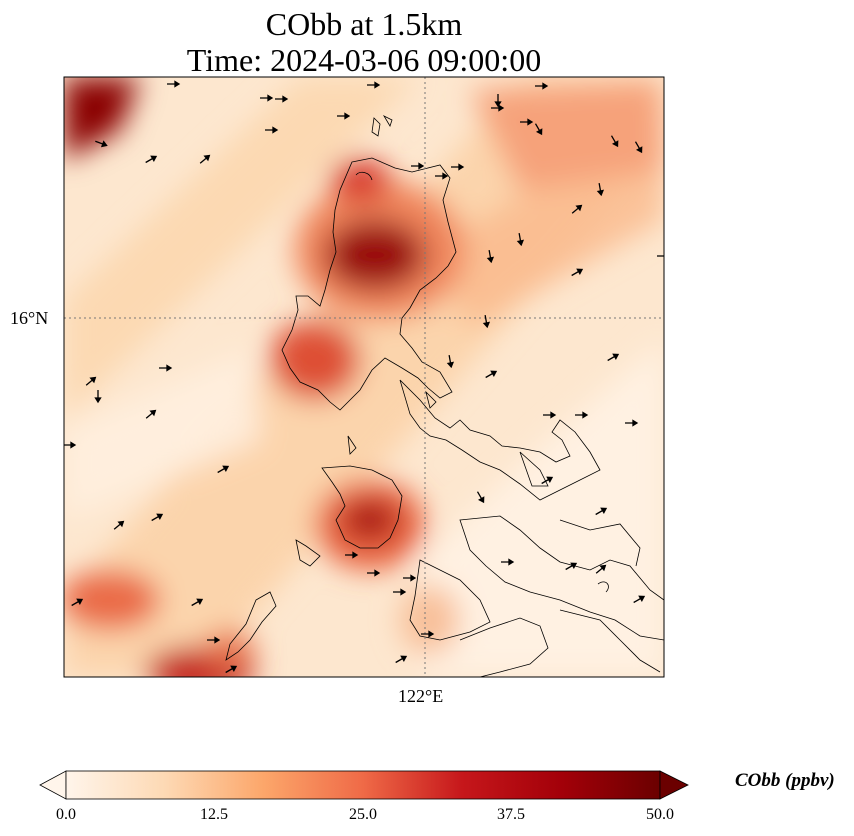 Image resolution: width=854 pixels, height=836 pixels. I want to click on chart-subtitle: Time: 2024-03-06 09:00:00, so click(364, 60).